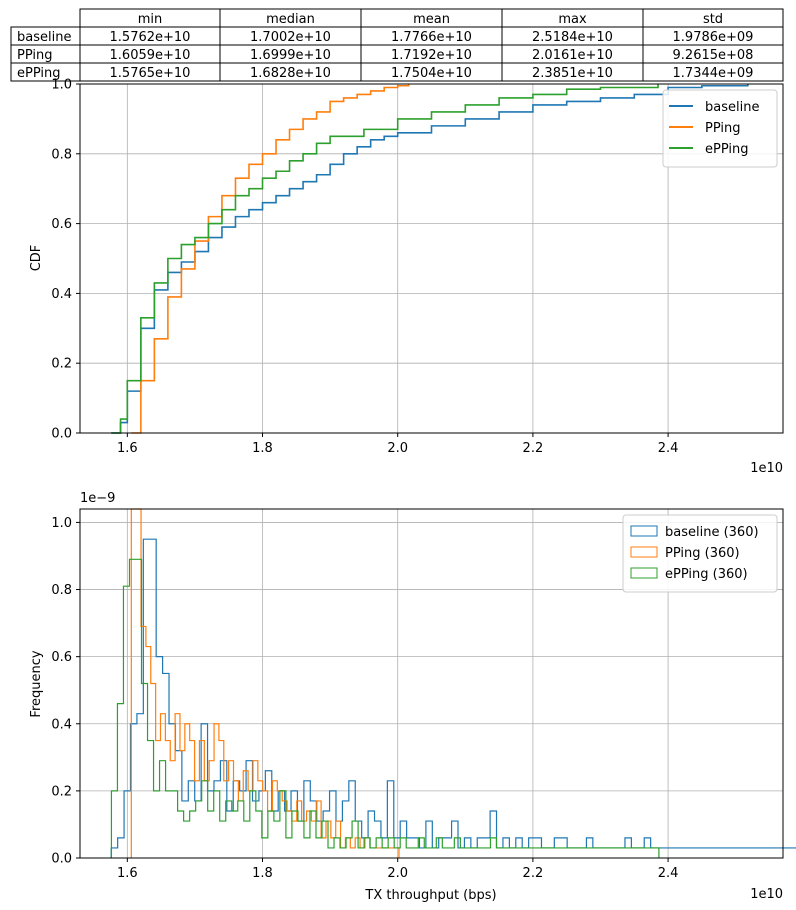 This screenshot has height=910, width=796. I want to click on hist-x-tick-label: 1.8, so click(262, 873).